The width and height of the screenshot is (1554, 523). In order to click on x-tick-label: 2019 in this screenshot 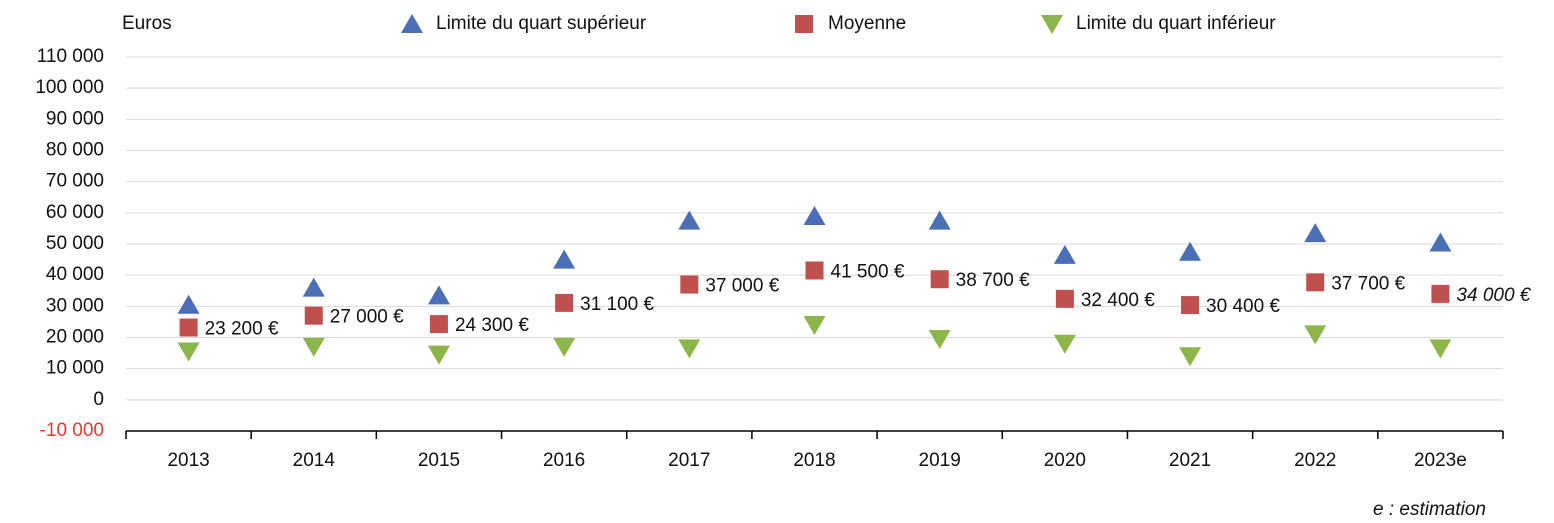, I will do `click(940, 460)`.